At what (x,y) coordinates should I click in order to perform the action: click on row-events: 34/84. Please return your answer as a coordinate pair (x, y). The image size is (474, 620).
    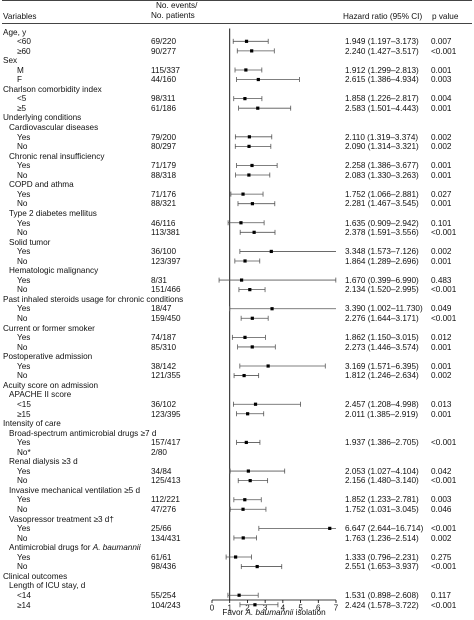
    Looking at the image, I should click on (161, 471).